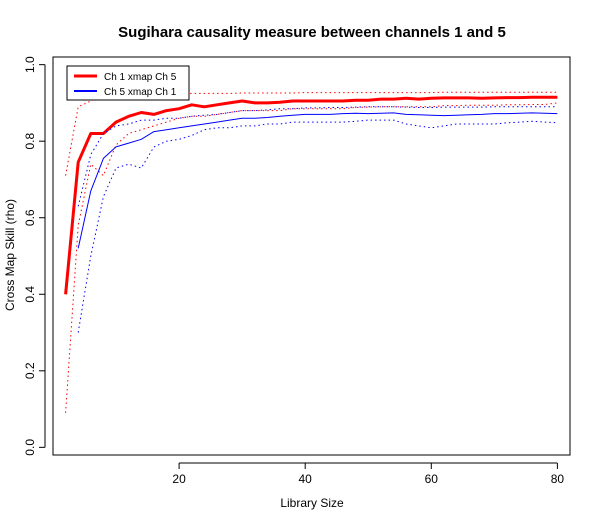 Image resolution: width=600 pixels, height=525 pixels. Describe the element at coordinates (140, 77) in the screenshot. I see `legend-label-ch1: Ch 1 xmap Ch 5` at that location.